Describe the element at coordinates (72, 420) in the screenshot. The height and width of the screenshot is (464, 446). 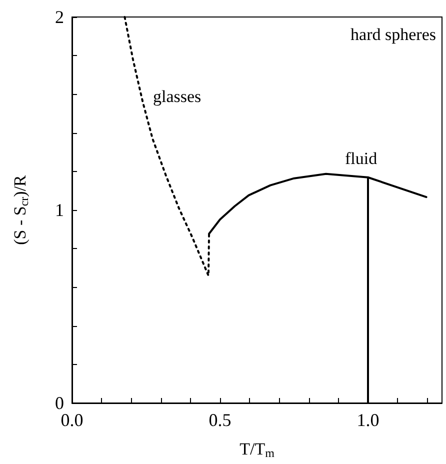
I see `x-tick-label: 0.0` at that location.